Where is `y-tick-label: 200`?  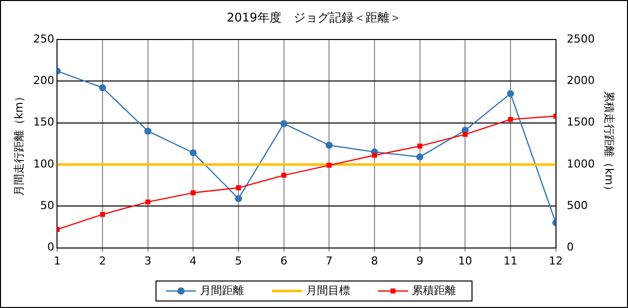 y-tick-label: 200 is located at coordinates (43, 80).